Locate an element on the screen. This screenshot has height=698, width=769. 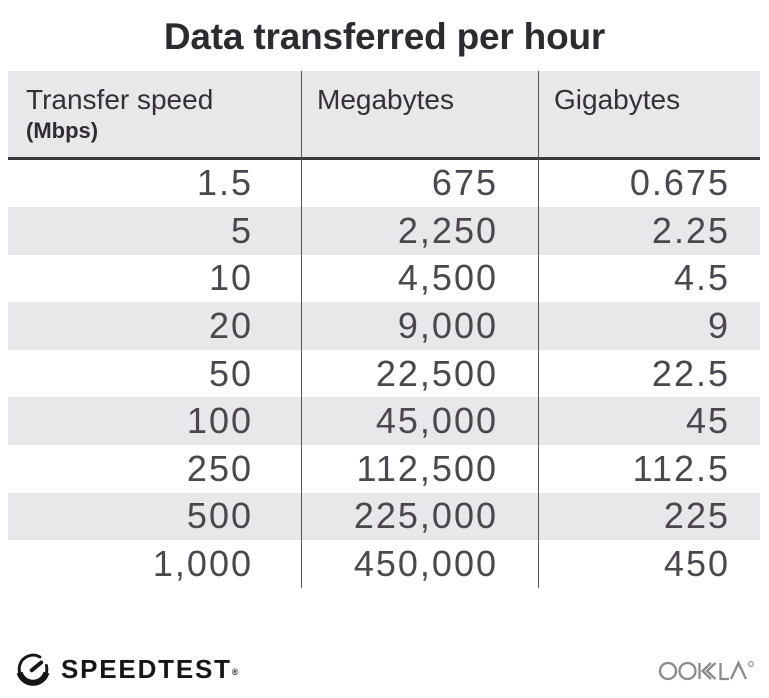
cell-gigabytes: 225 is located at coordinates (696, 516).